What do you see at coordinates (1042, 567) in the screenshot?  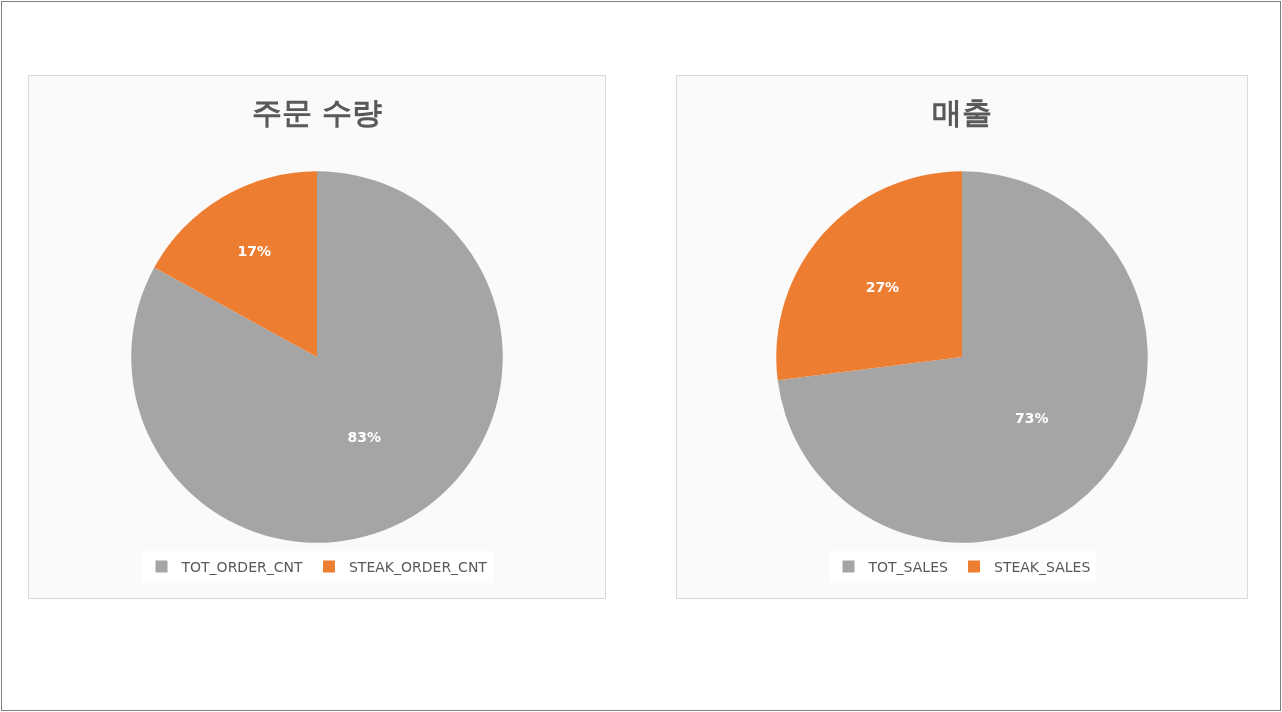 I see `legend-label: STEAK_SALES` at bounding box center [1042, 567].